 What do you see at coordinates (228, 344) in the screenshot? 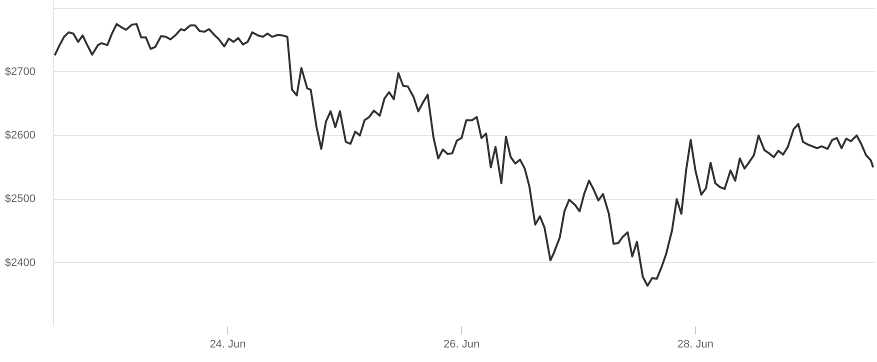
I see `x-tick-label: 24. Jun` at bounding box center [228, 344].